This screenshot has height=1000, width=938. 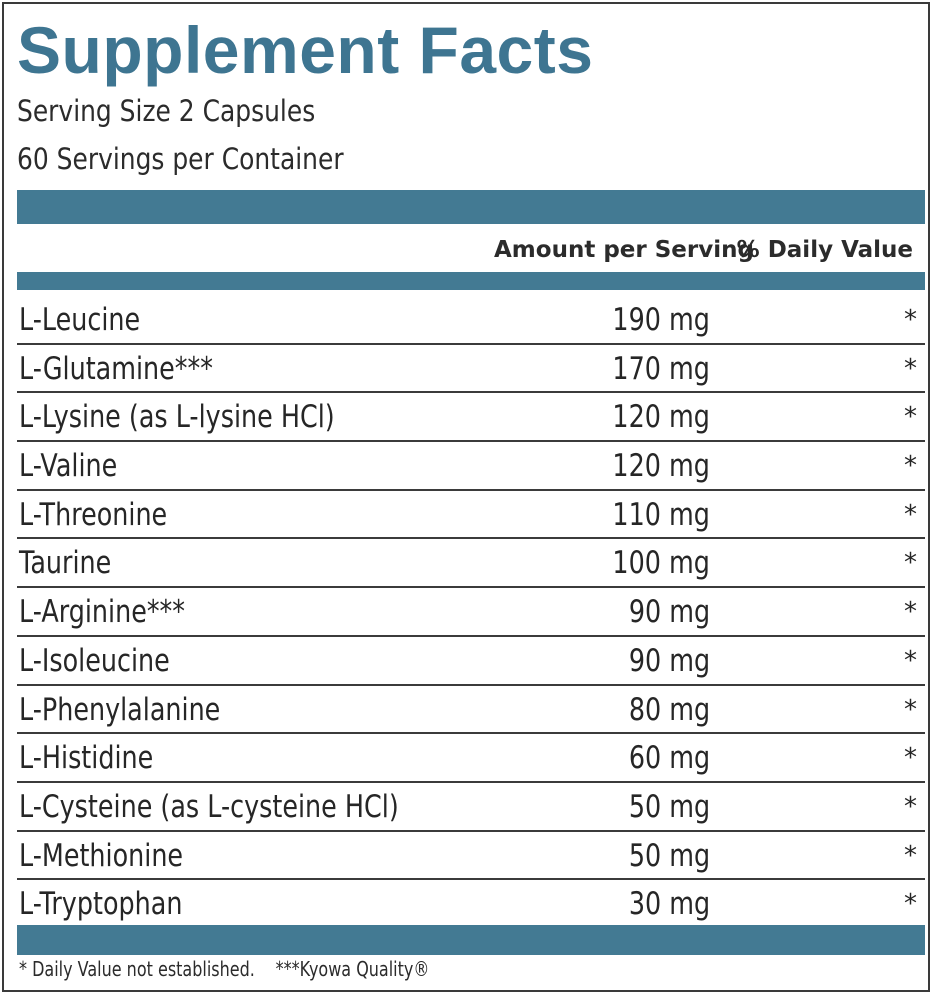 I want to click on ingredient-row: L-Glutamine*** 170 mg *, so click(x=471, y=369).